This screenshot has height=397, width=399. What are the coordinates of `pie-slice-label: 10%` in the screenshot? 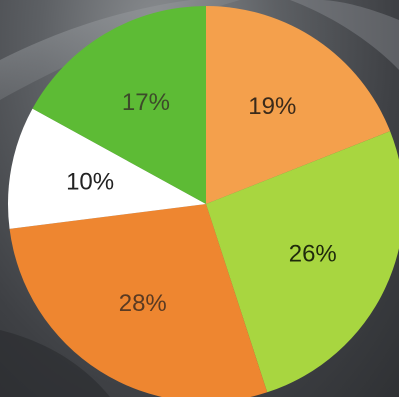 It's located at (90, 181).